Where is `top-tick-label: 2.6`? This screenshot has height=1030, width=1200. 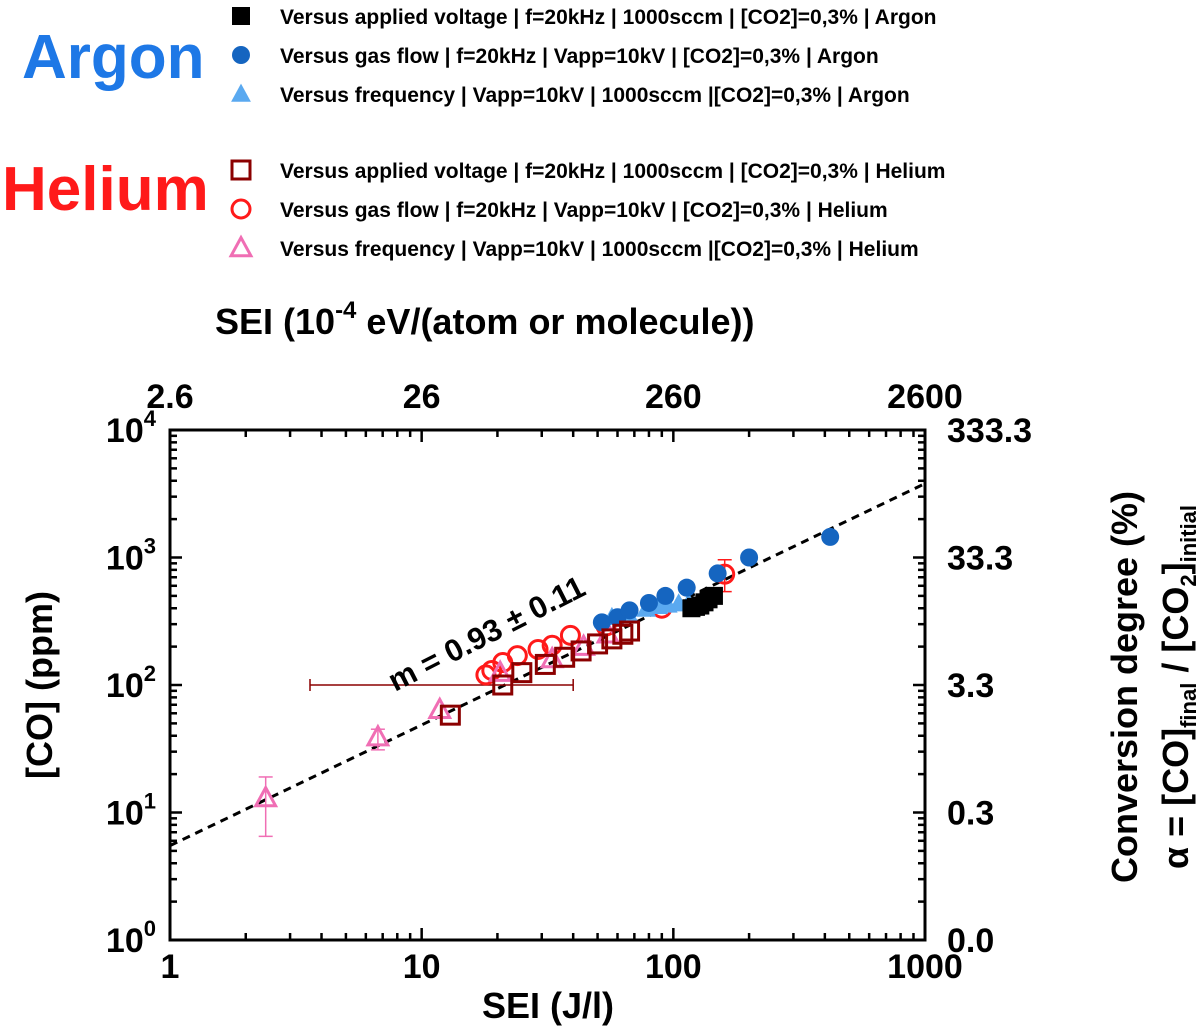
top-tick-label: 2.6 is located at coordinates (169, 397).